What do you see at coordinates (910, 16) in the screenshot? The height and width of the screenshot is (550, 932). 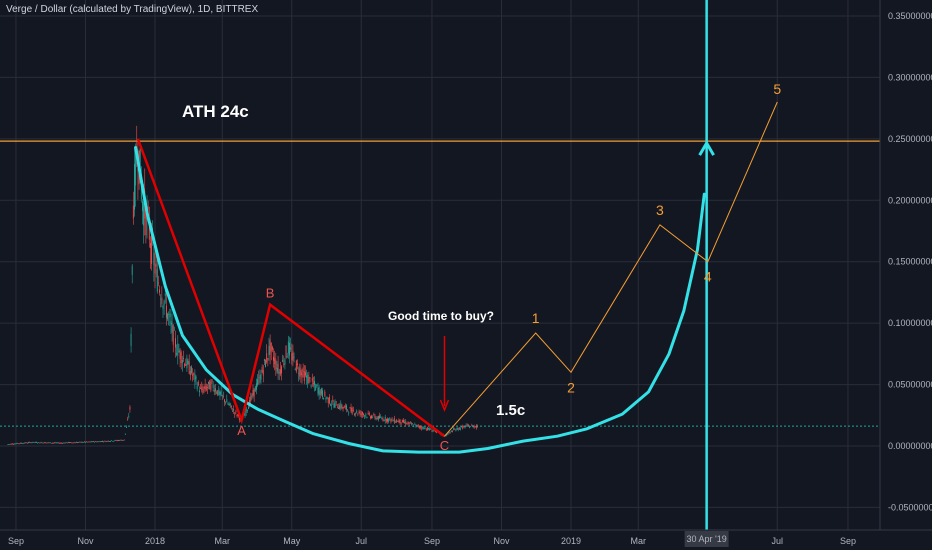 I see `y-tick-label: 0.35000000` at bounding box center [910, 16].